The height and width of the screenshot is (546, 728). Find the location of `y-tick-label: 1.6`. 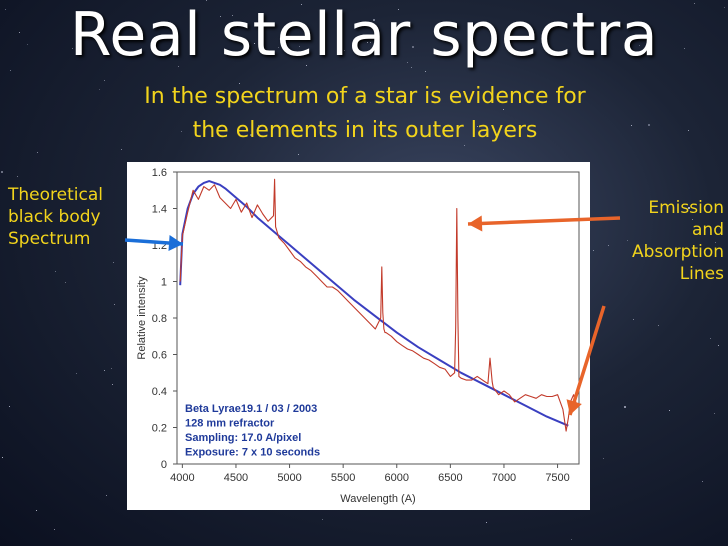

y-tick-label: 1.6 is located at coordinates (159, 173).